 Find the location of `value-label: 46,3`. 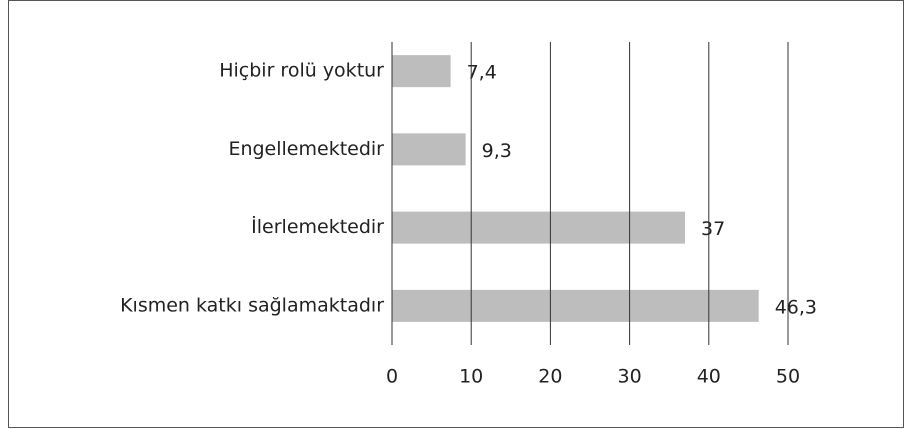

value-label: 46,3 is located at coordinates (796, 307).